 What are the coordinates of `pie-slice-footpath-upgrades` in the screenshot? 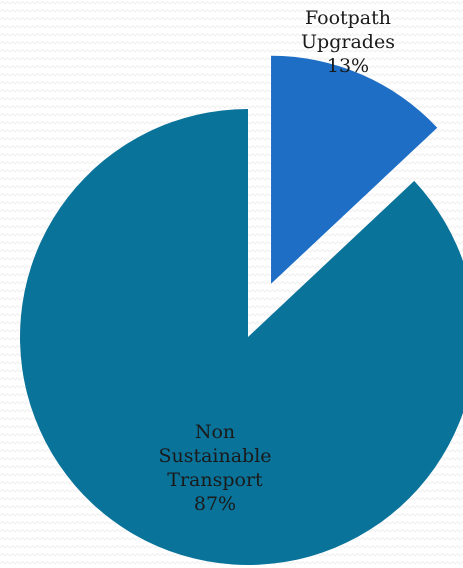 It's located at (354, 169).